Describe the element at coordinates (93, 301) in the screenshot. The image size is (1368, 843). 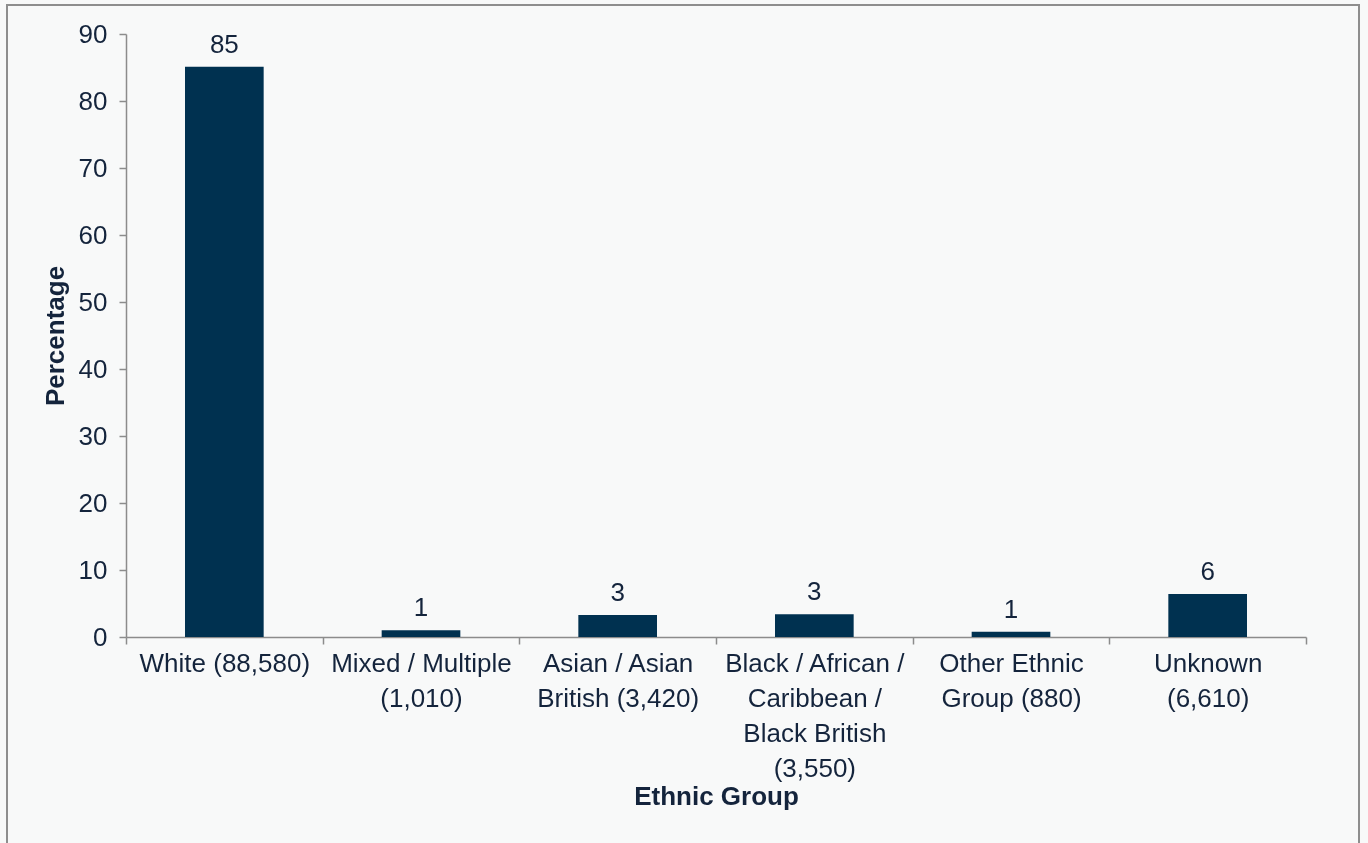
I see `y-tick-label: 50` at that location.